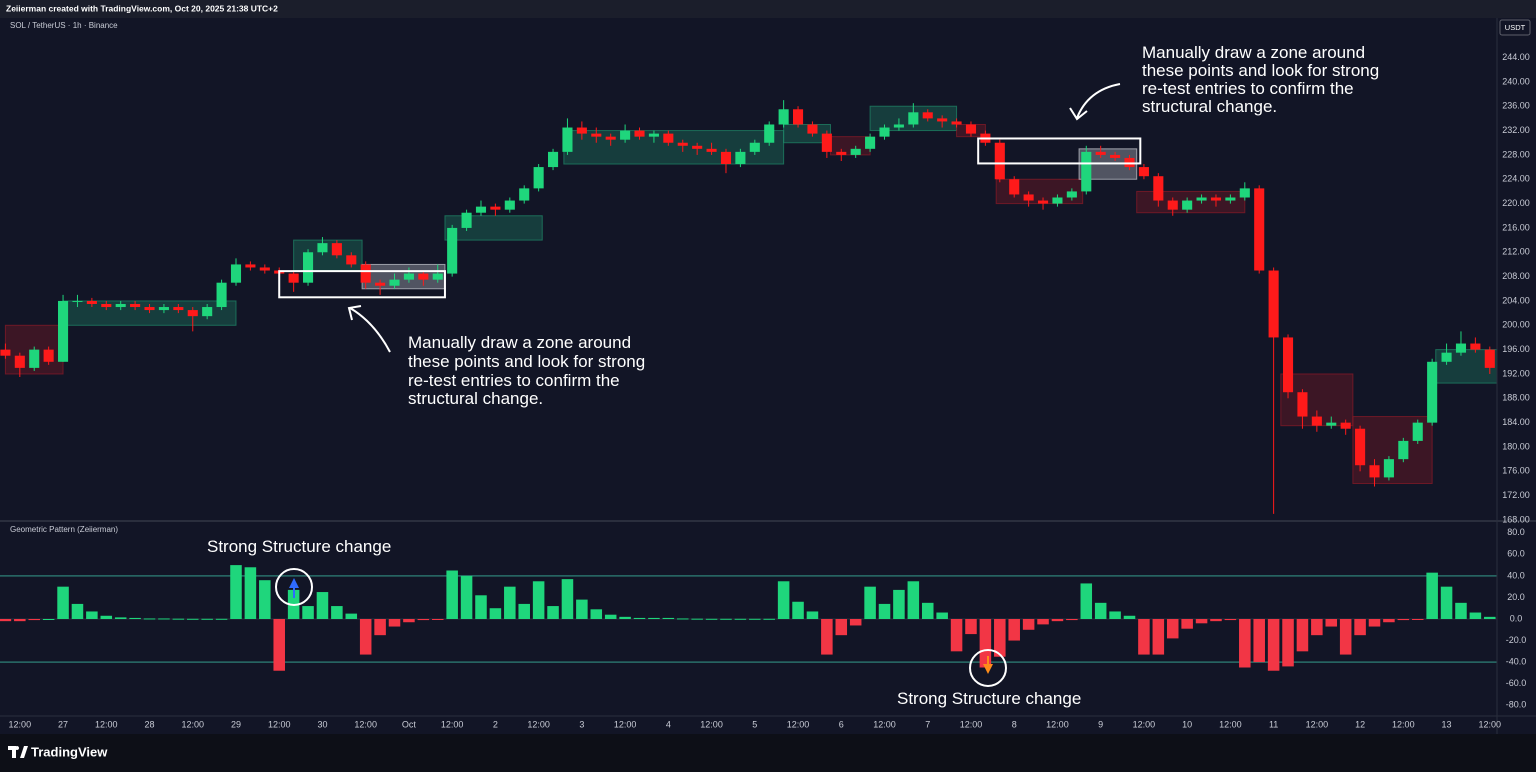 The width and height of the screenshot is (1536, 772). Describe the element at coordinates (519, 342) in the screenshot. I see `annotation-line: Manually draw a zone around` at that location.